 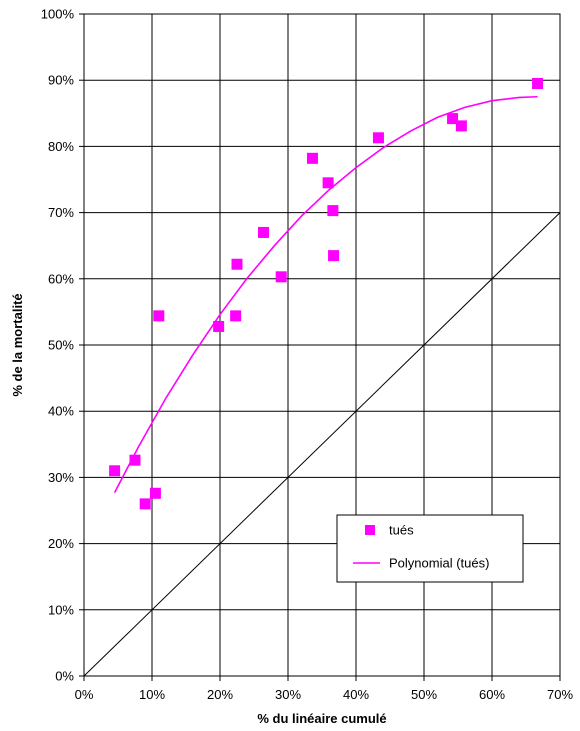 What do you see at coordinates (492, 694) in the screenshot?
I see `x-tick-label: 60%` at bounding box center [492, 694].